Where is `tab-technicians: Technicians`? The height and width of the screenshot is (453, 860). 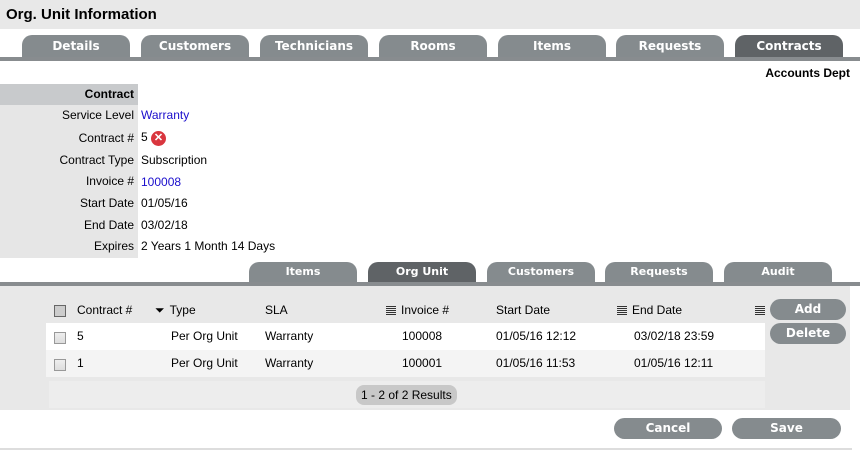
tab-technicians: Technicians is located at coordinates (314, 46).